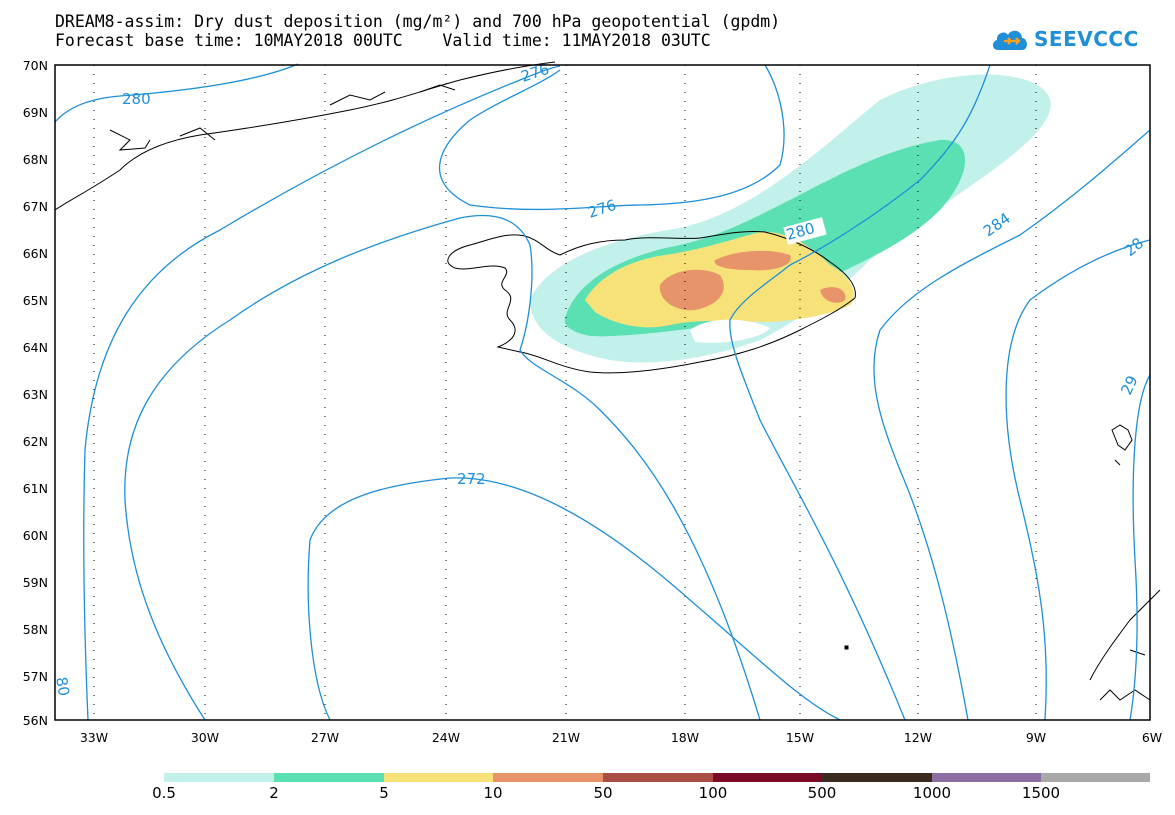 This screenshot has width=1175, height=815. I want to click on lat-tick-label: 60N, so click(35, 535).